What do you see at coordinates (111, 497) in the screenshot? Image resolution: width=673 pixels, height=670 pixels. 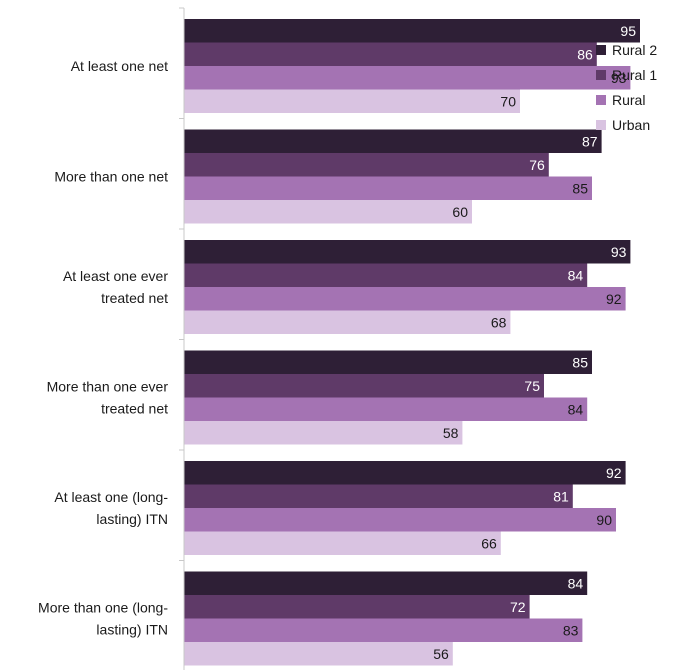 I see `category-label-line: At least one (long-` at bounding box center [111, 497].